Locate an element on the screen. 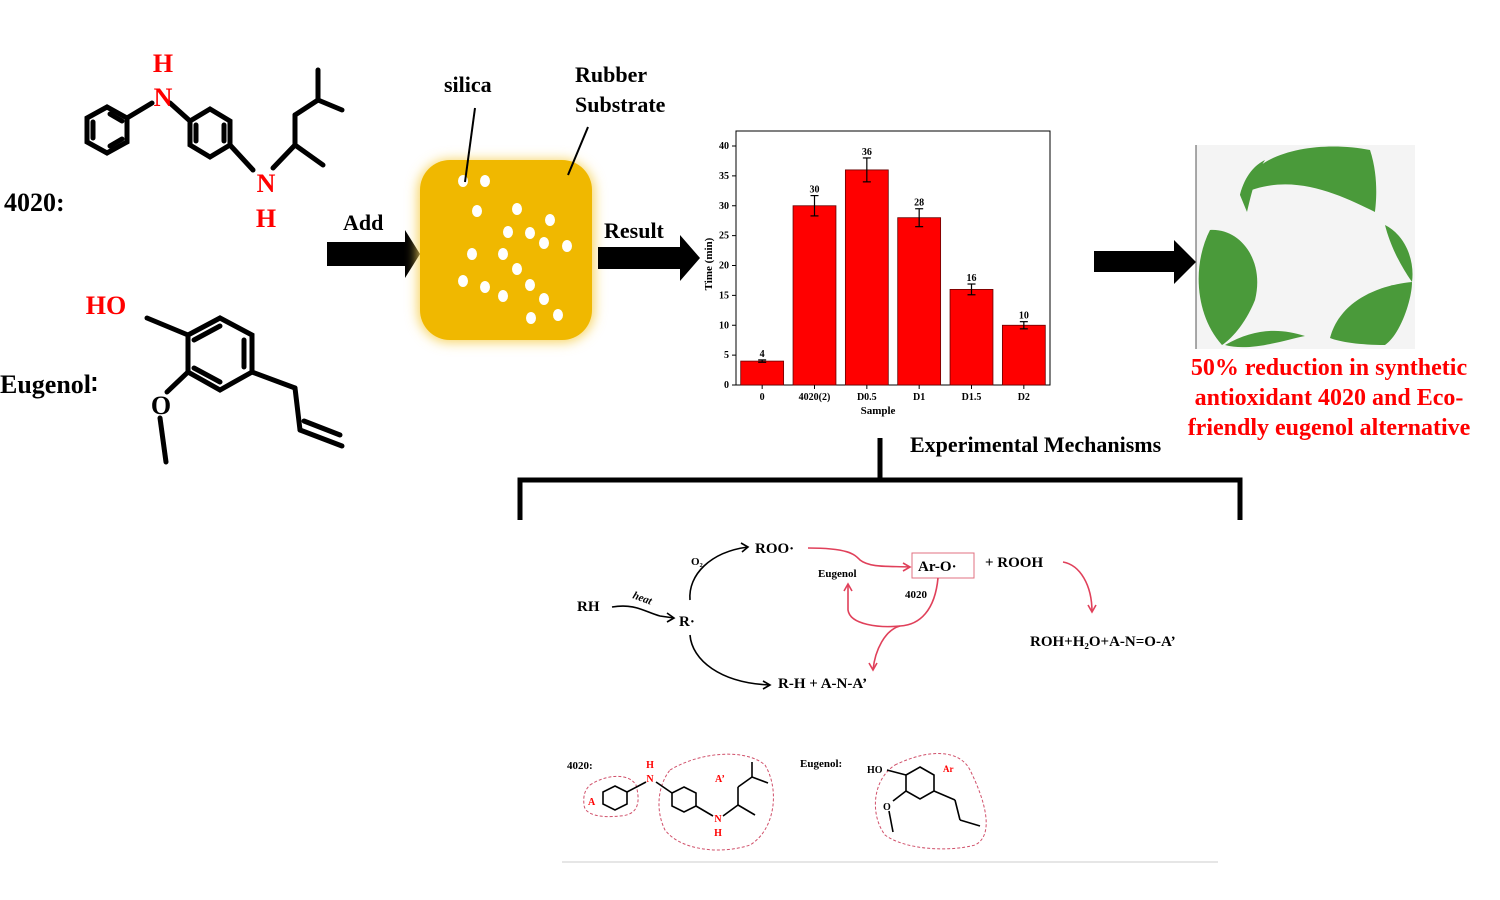 The width and height of the screenshot is (1500, 900). mechanism-title: Experimental Mechanisms is located at coordinates (1036, 444).